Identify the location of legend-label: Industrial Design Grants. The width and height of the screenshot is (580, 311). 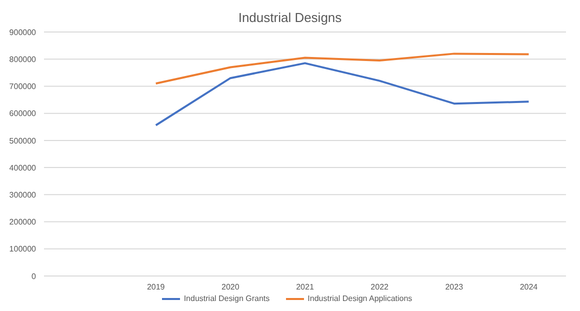
(227, 298).